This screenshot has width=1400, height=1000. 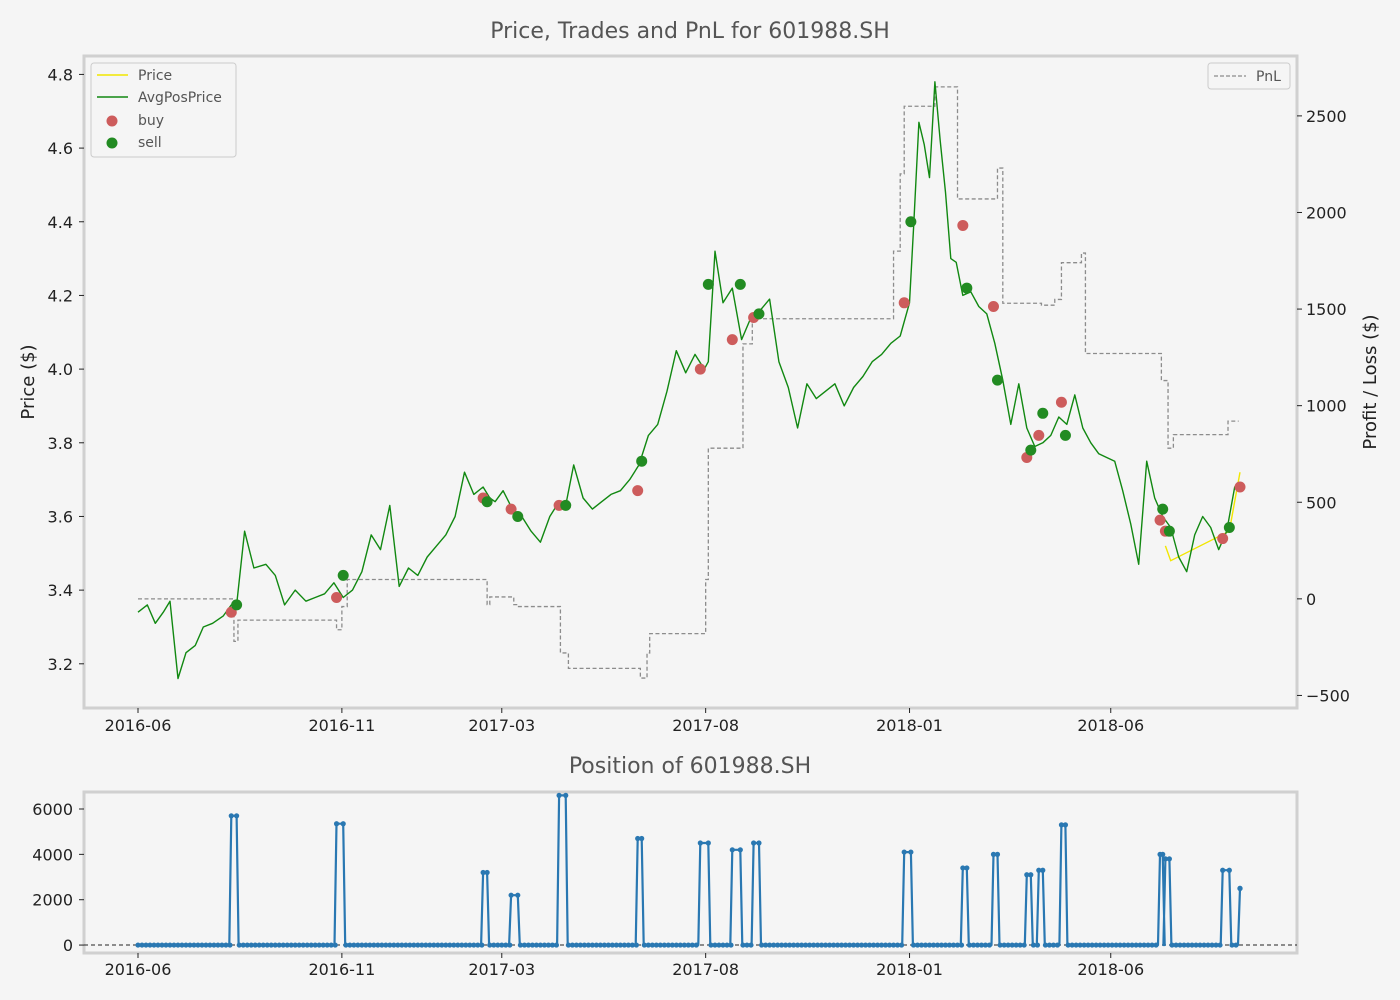 I want to click on position-y-axis-ticks: 0 2000 4000 6000, so click(x=58, y=877).